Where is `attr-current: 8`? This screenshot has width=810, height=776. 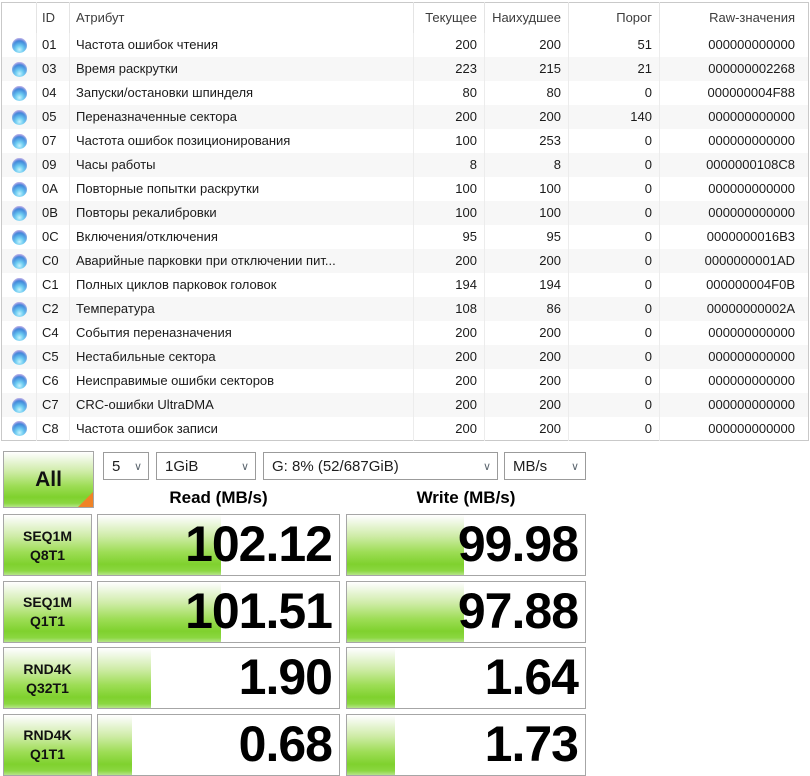
attr-current: 8 is located at coordinates (449, 164).